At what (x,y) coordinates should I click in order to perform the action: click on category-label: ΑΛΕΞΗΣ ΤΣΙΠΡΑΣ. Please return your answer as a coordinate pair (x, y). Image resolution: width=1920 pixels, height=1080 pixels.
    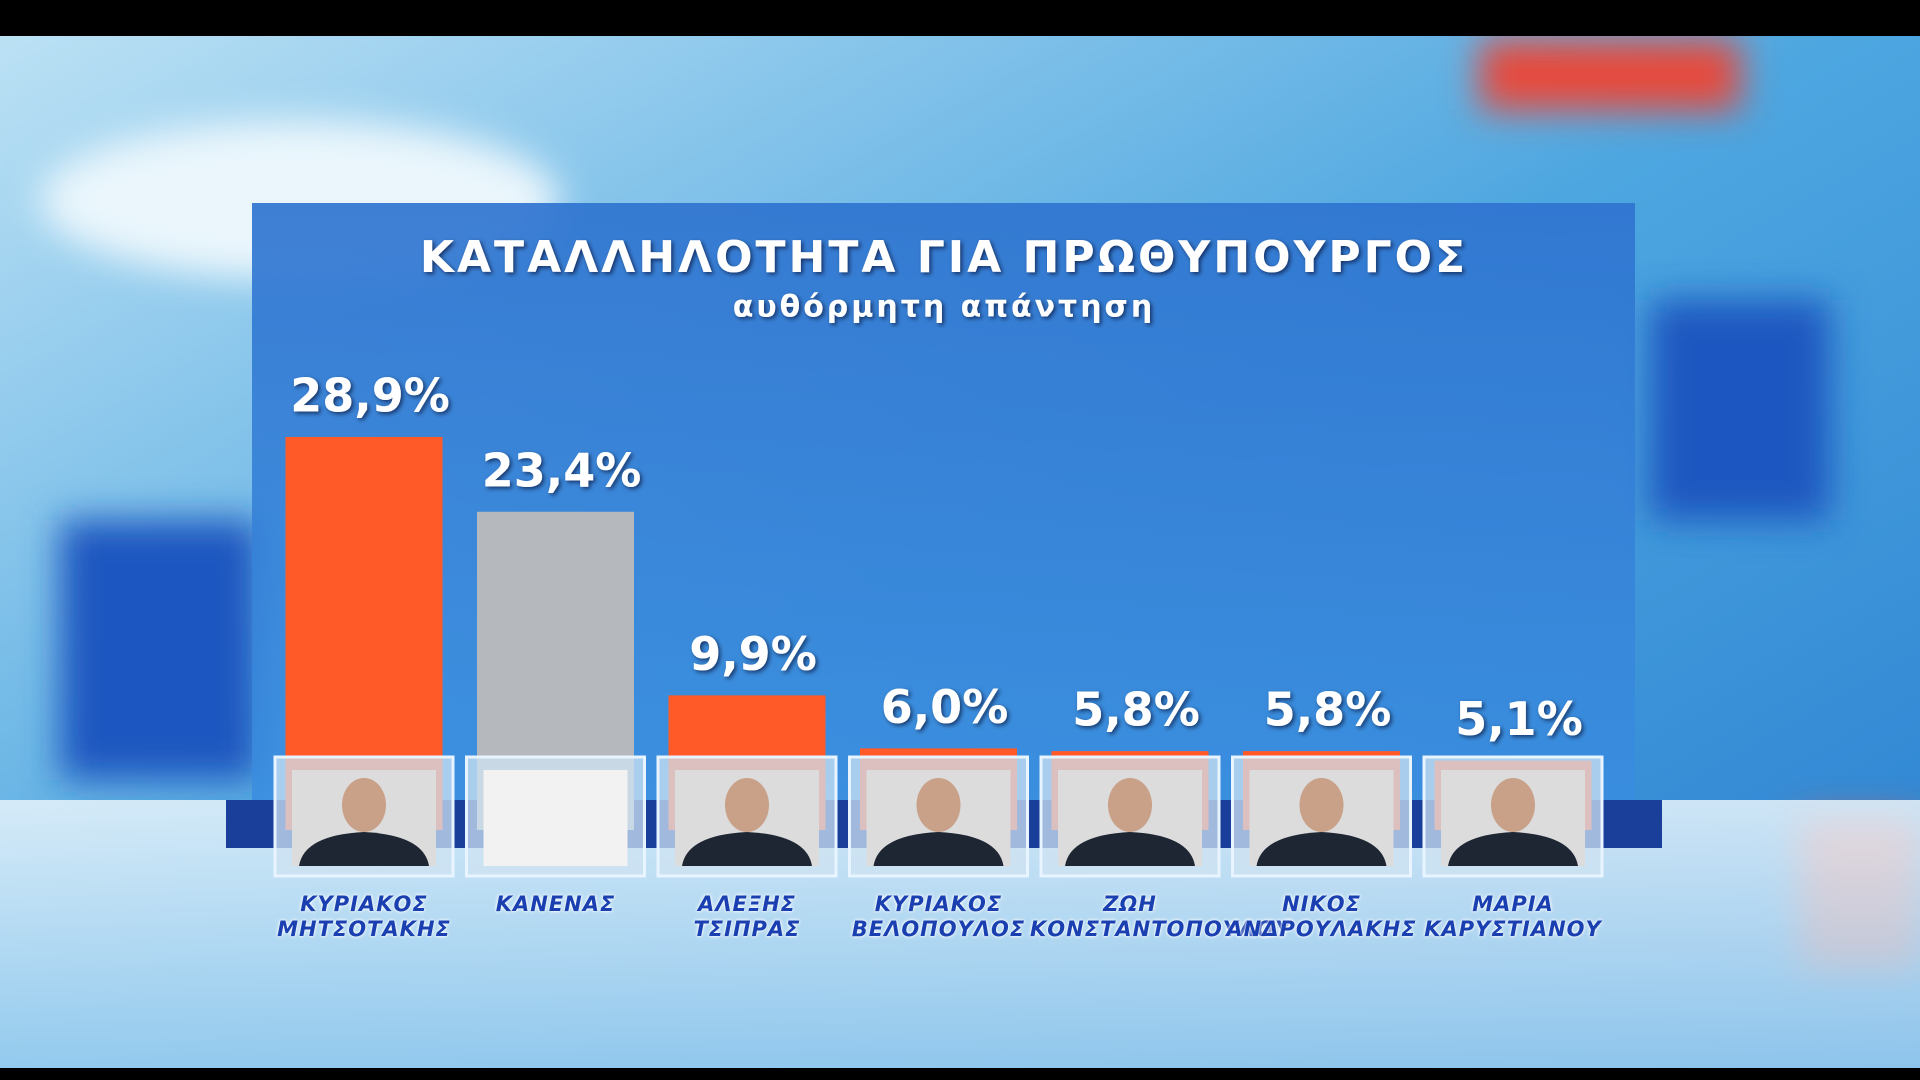
    Looking at the image, I should click on (747, 916).